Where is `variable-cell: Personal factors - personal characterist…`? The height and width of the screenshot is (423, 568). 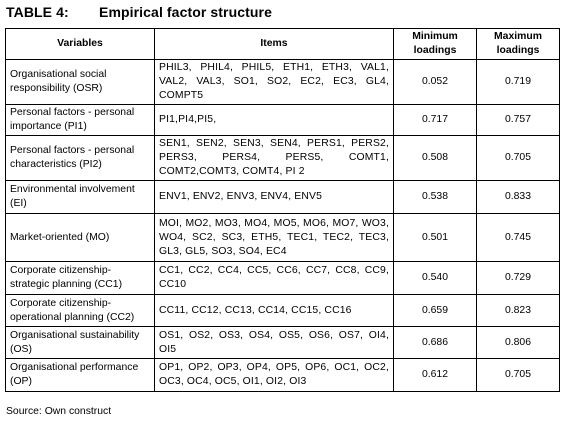
variable-cell: Personal factors - personal characterist… is located at coordinates (80, 158).